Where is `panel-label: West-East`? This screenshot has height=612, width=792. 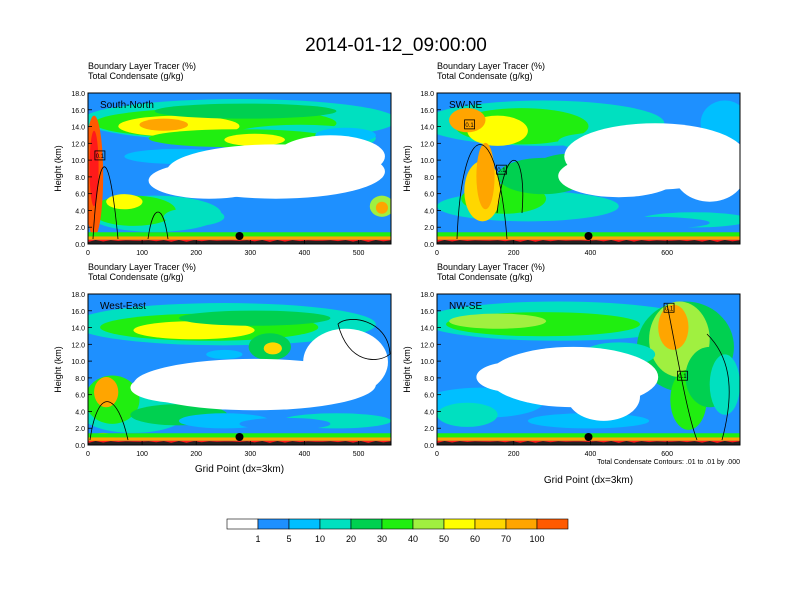 panel-label: West-East is located at coordinates (123, 306).